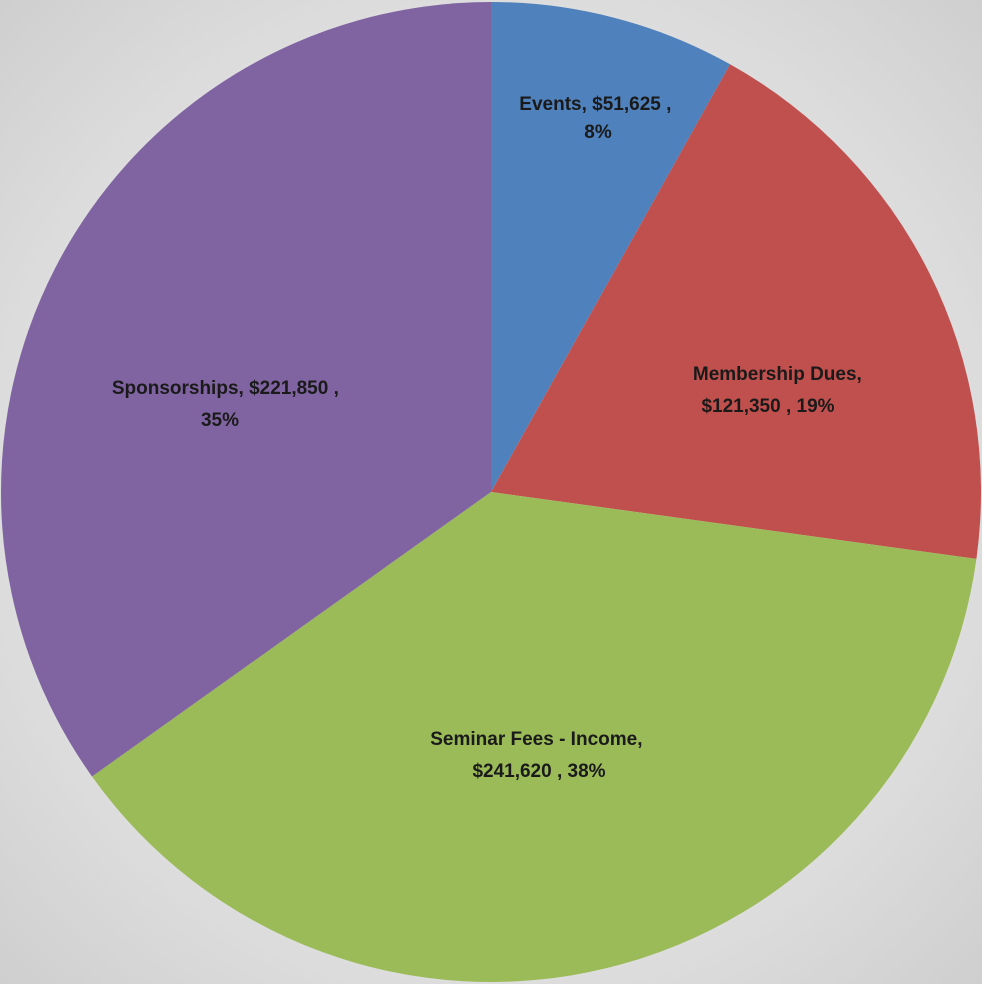  Describe the element at coordinates (220, 420) in the screenshot. I see `slice-label-sponsorships-line2: 35%` at that location.